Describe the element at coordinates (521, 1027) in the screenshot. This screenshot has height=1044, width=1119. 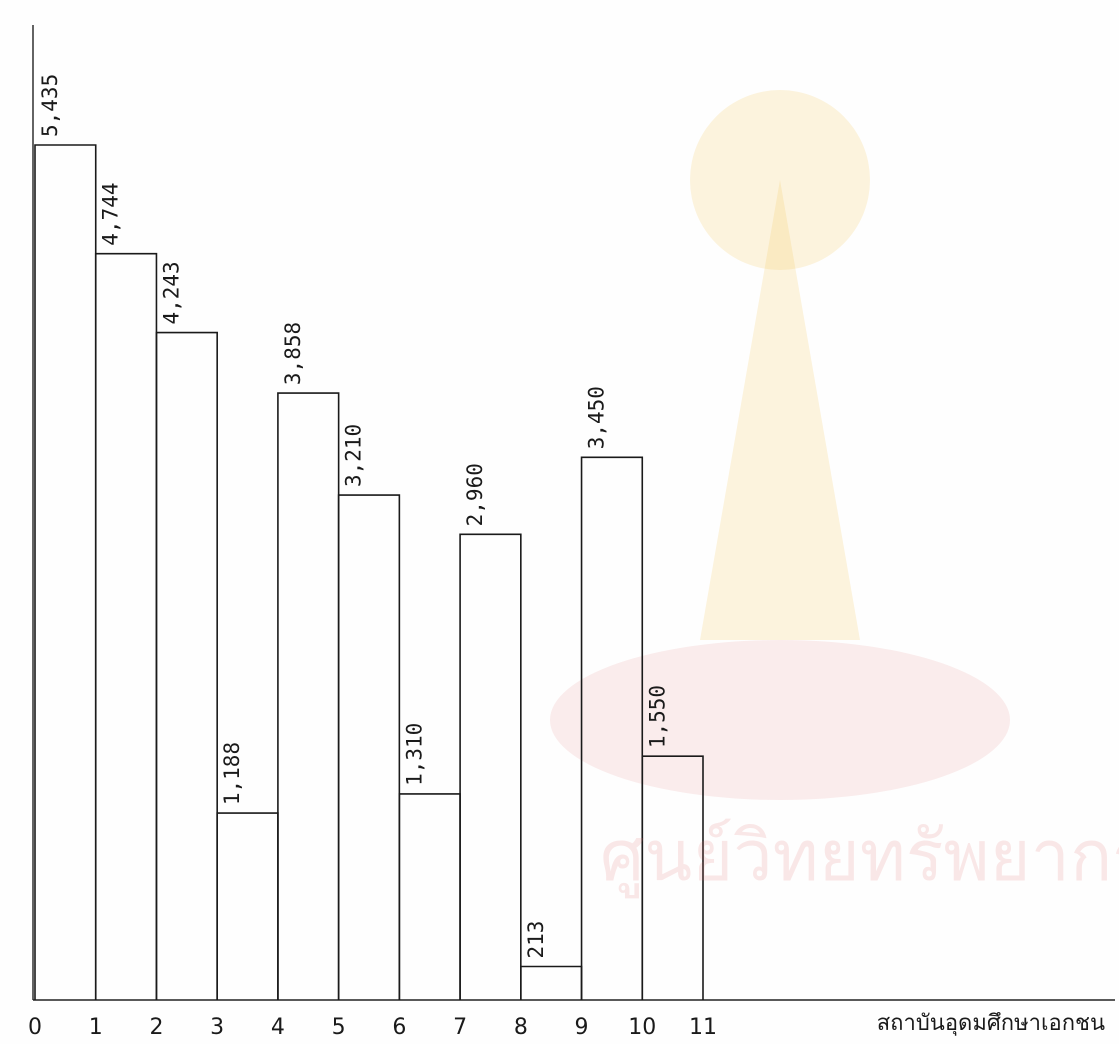
I see `x-tick-8: 8` at that location.